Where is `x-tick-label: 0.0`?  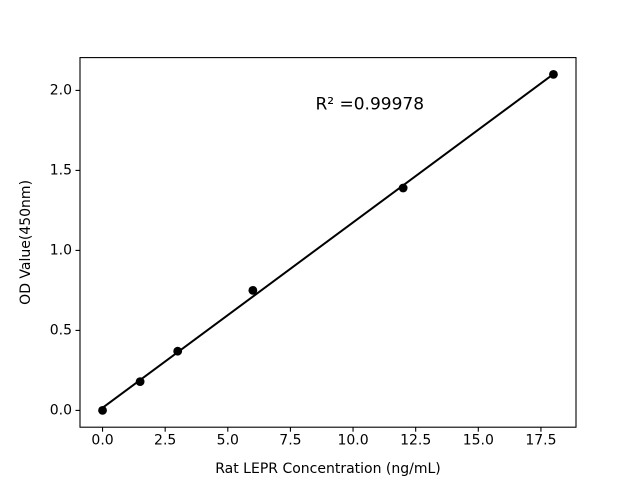
x-tick-label: 0.0 is located at coordinates (102, 440).